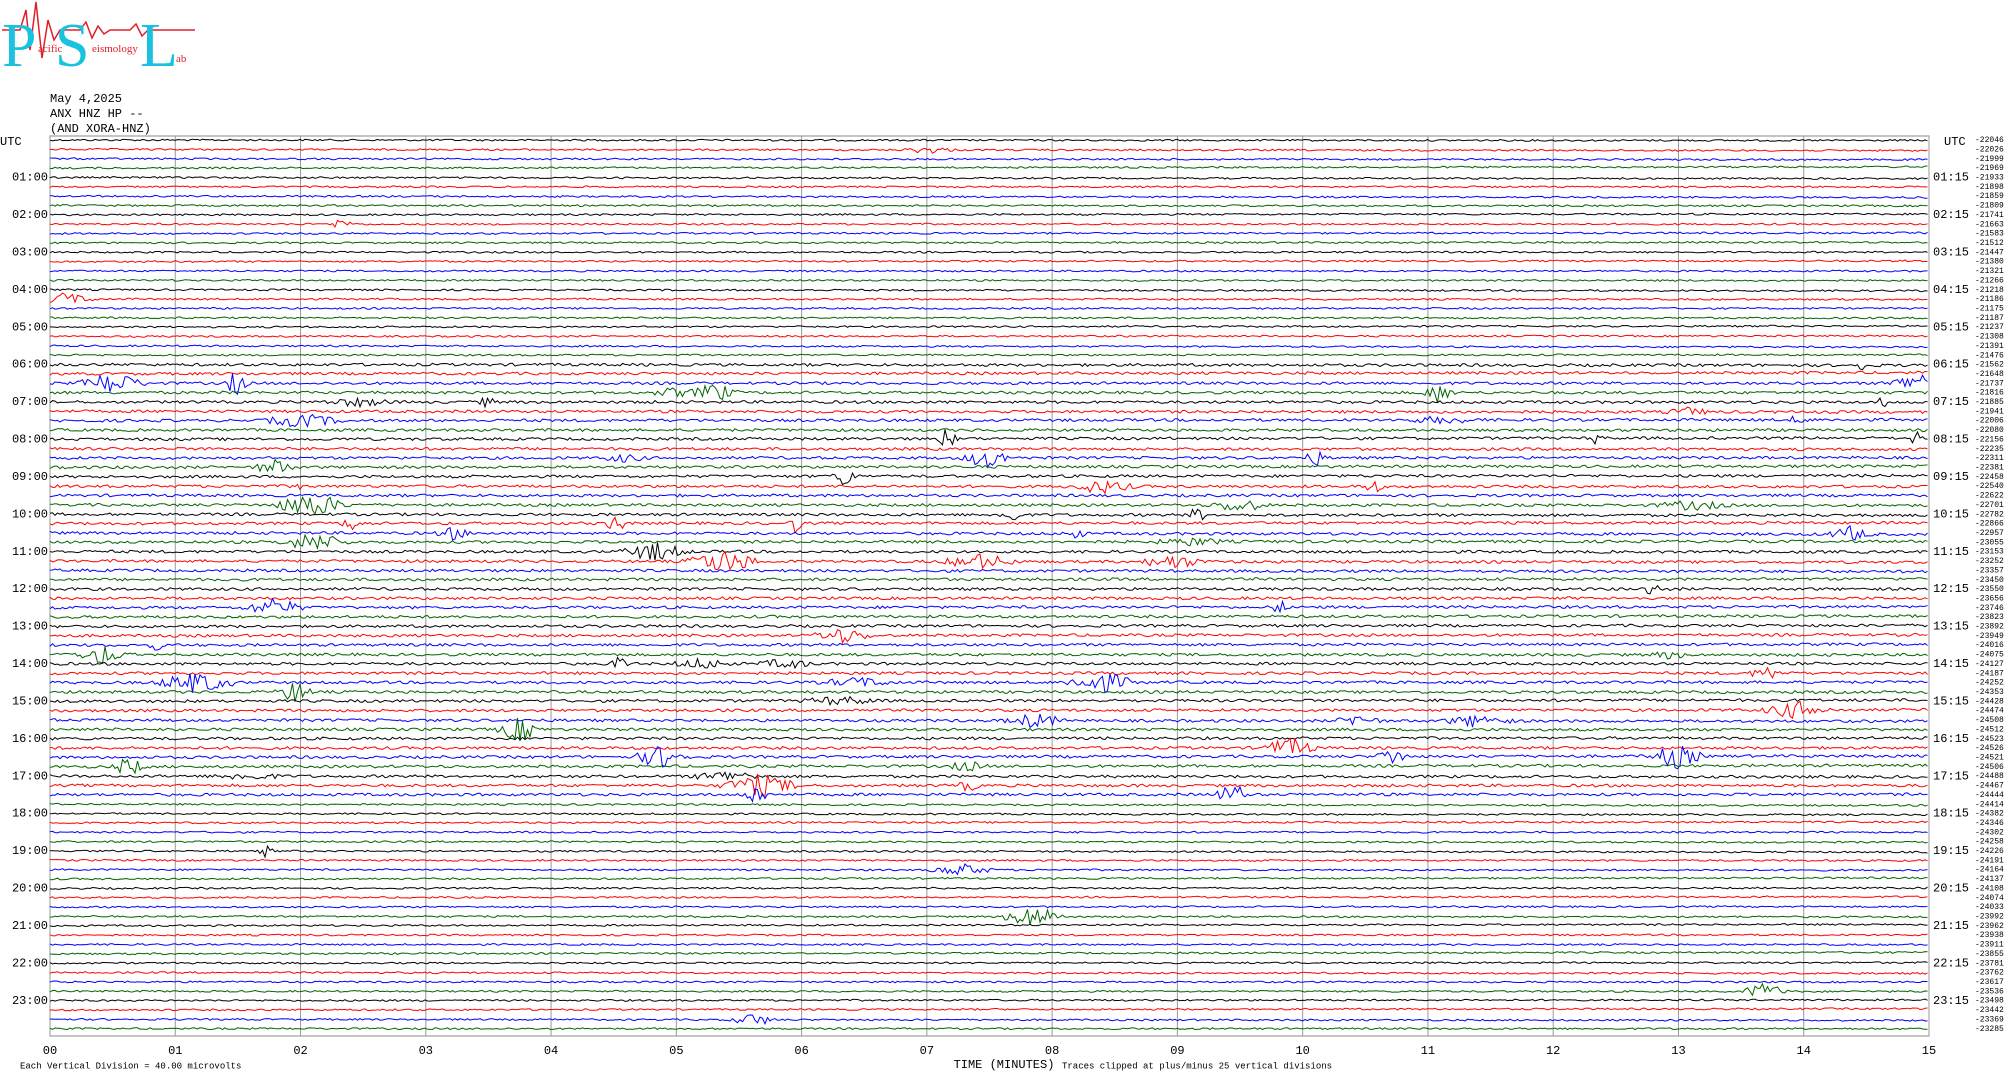 The height and width of the screenshot is (1080, 2010). Describe the element at coordinates (30, 290) in the screenshot. I see `hour-label: 04:00` at that location.